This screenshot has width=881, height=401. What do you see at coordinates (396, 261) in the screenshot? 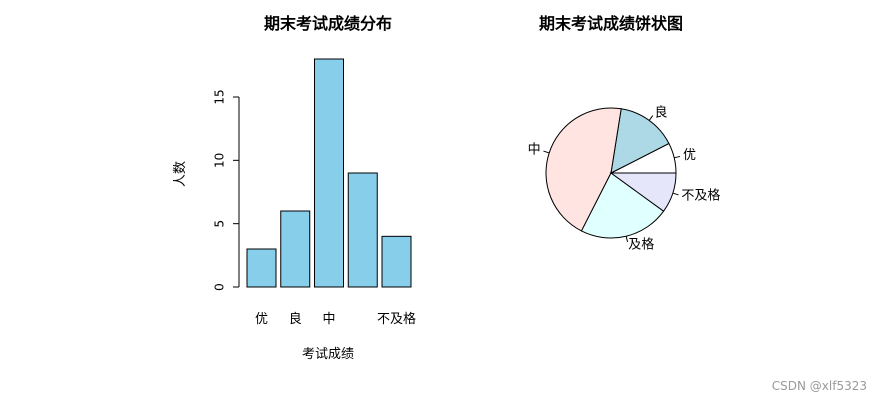
I see `bar-不及格` at bounding box center [396, 261].